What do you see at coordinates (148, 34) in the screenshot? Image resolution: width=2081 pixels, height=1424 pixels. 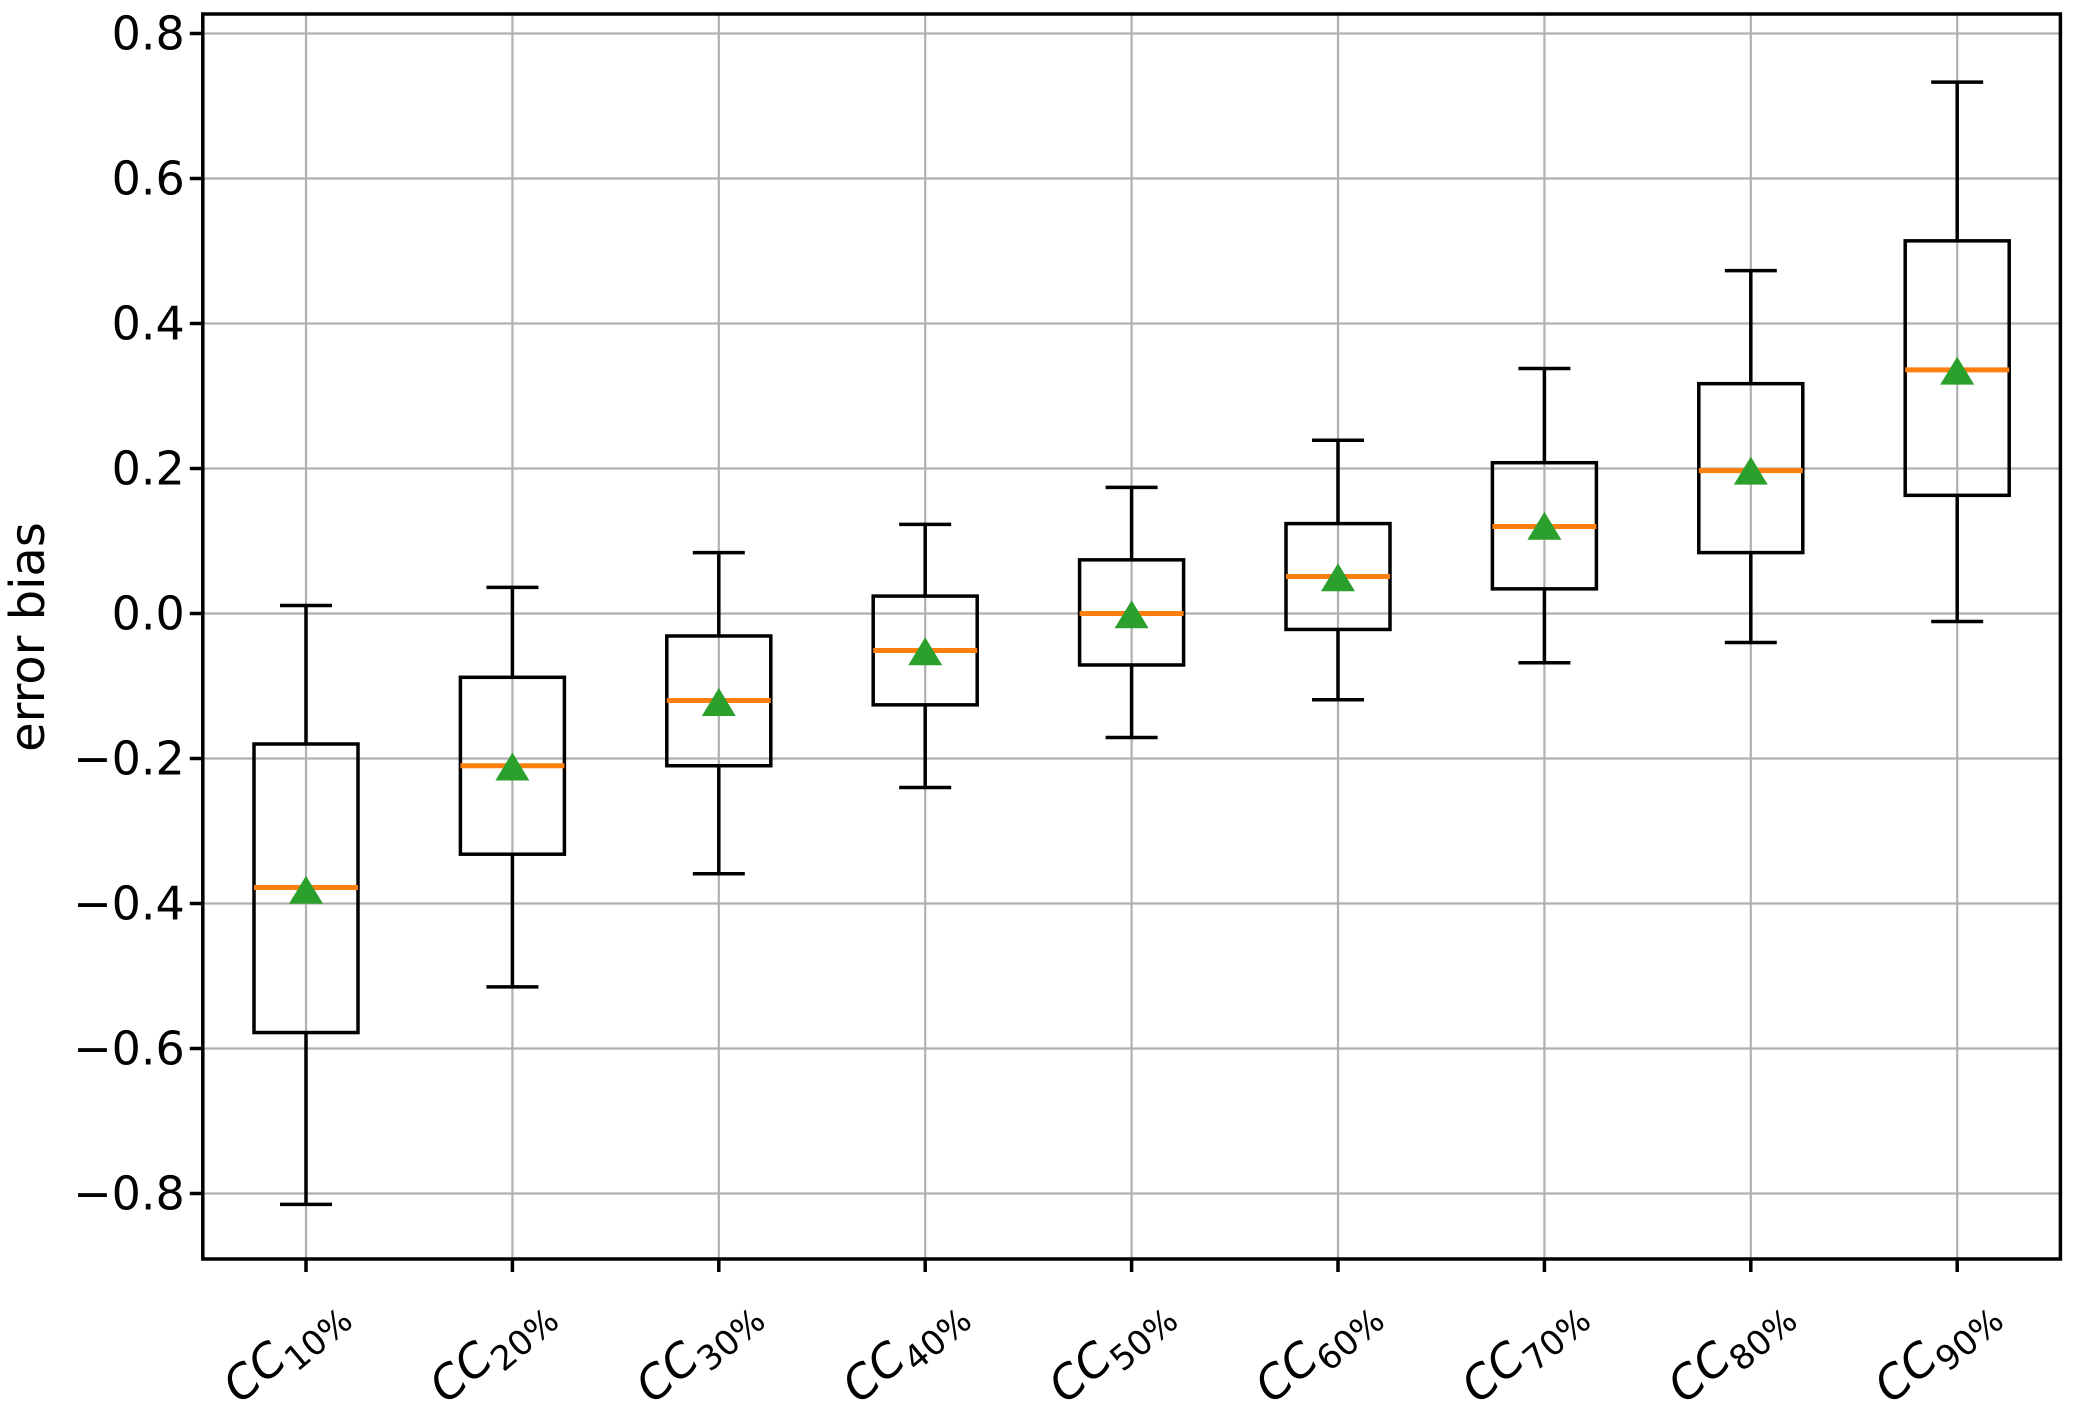 I see `y-tick-label: 0.8` at bounding box center [148, 34].